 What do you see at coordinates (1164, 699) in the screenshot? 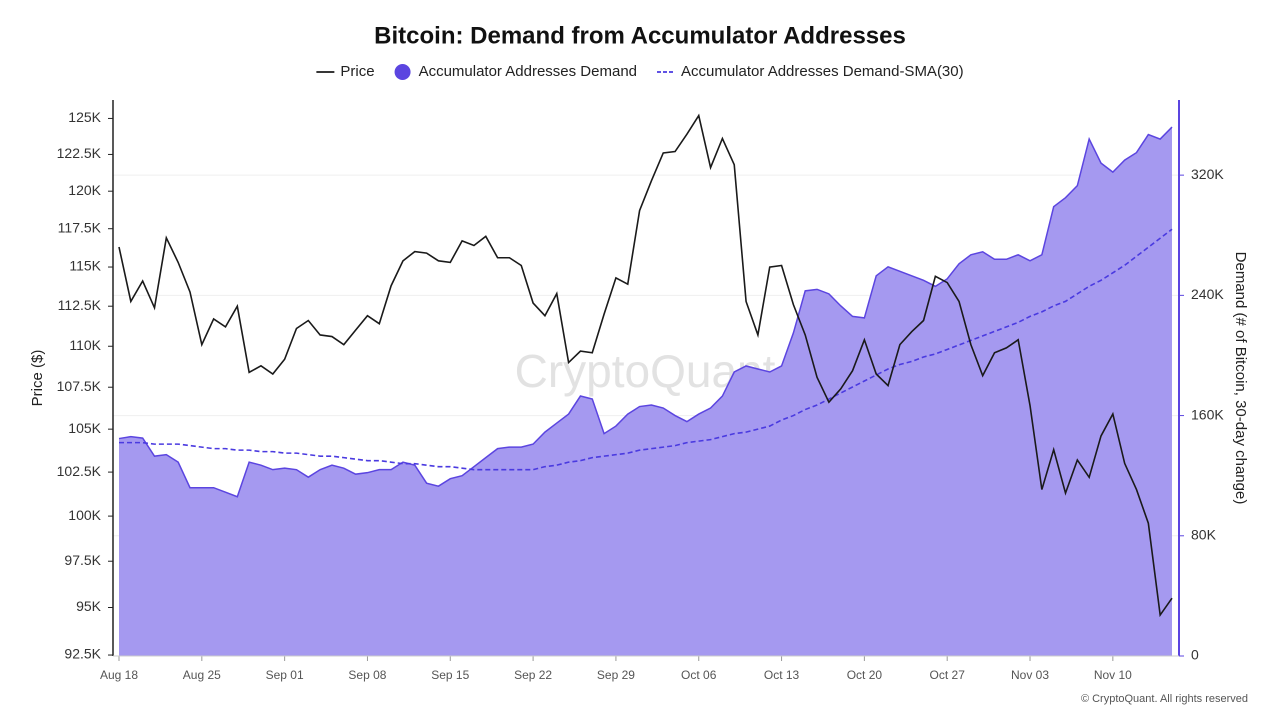
I see `copyright: © CryptoQuant. All rights reserved` at bounding box center [1164, 699].